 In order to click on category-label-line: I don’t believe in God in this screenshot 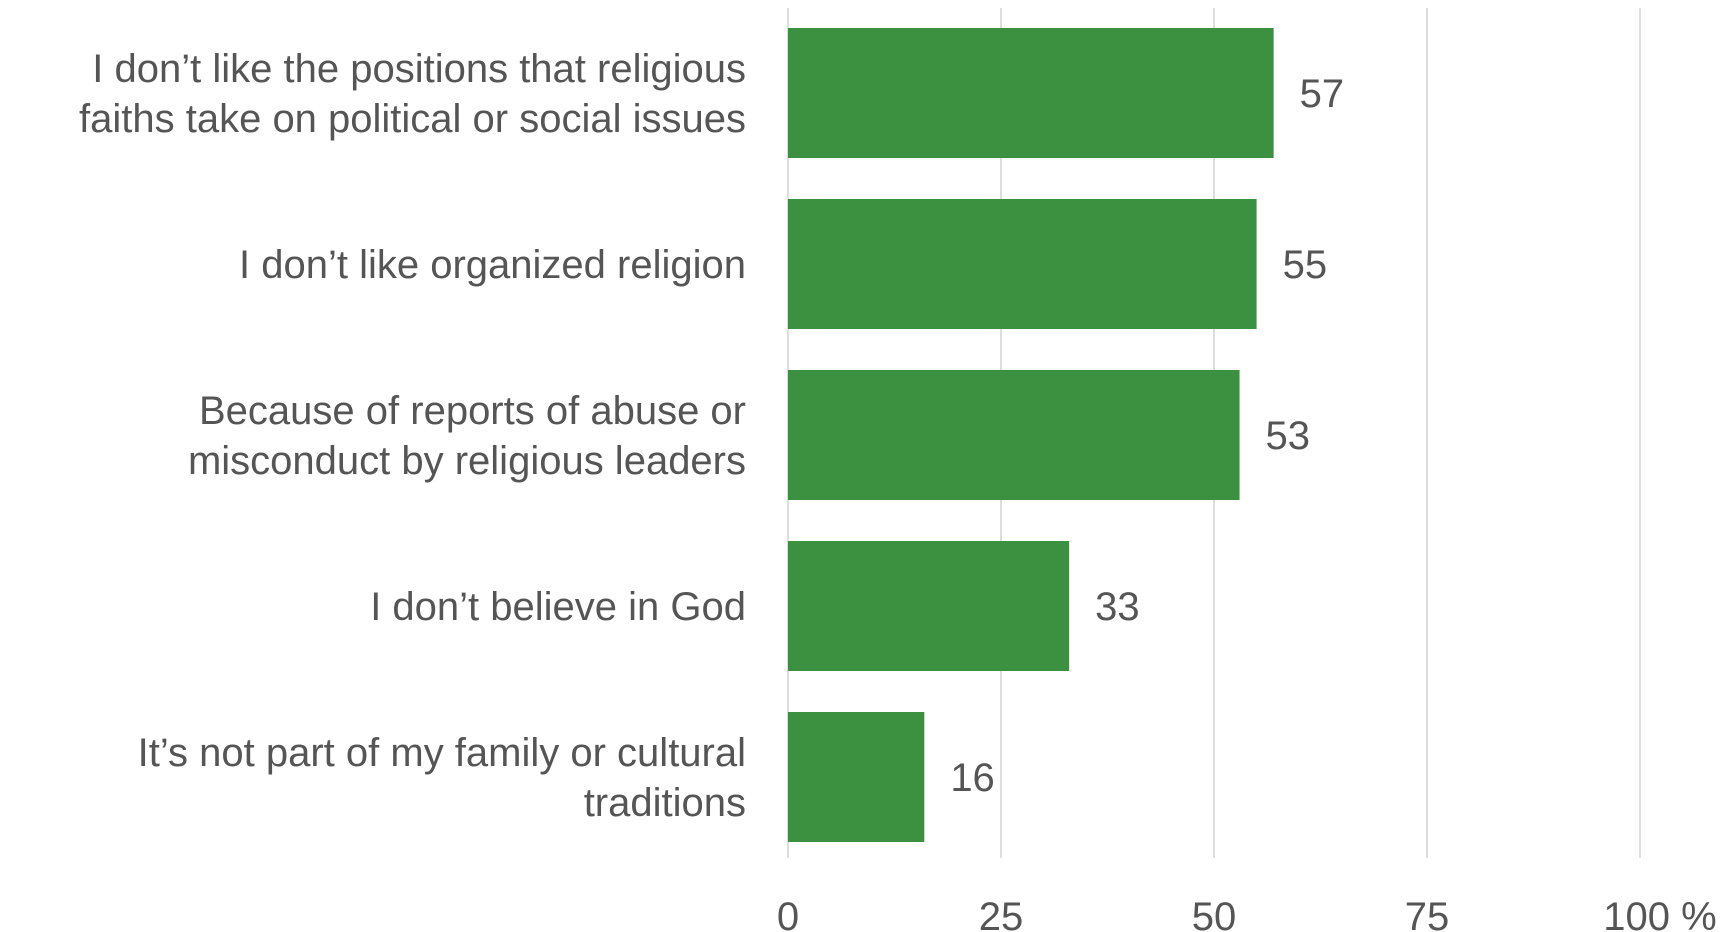, I will do `click(558, 607)`.